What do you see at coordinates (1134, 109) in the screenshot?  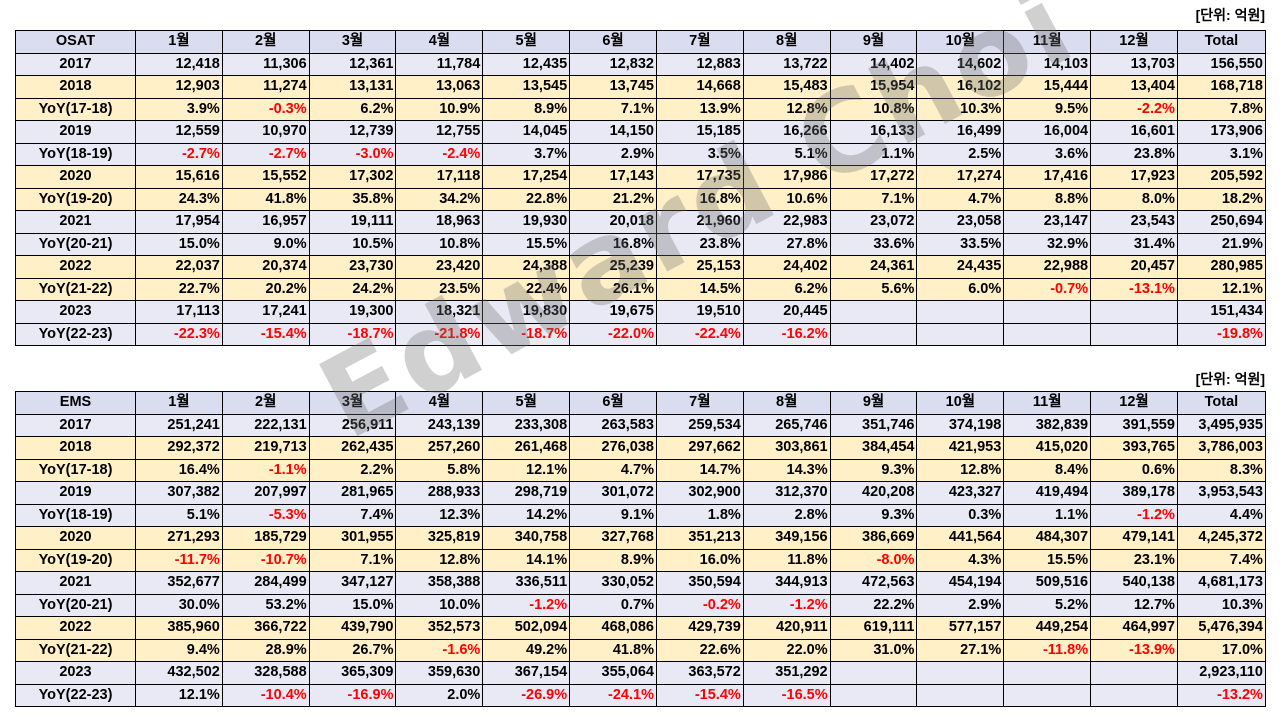 I see `table-cell: -2.2%` at bounding box center [1134, 109].